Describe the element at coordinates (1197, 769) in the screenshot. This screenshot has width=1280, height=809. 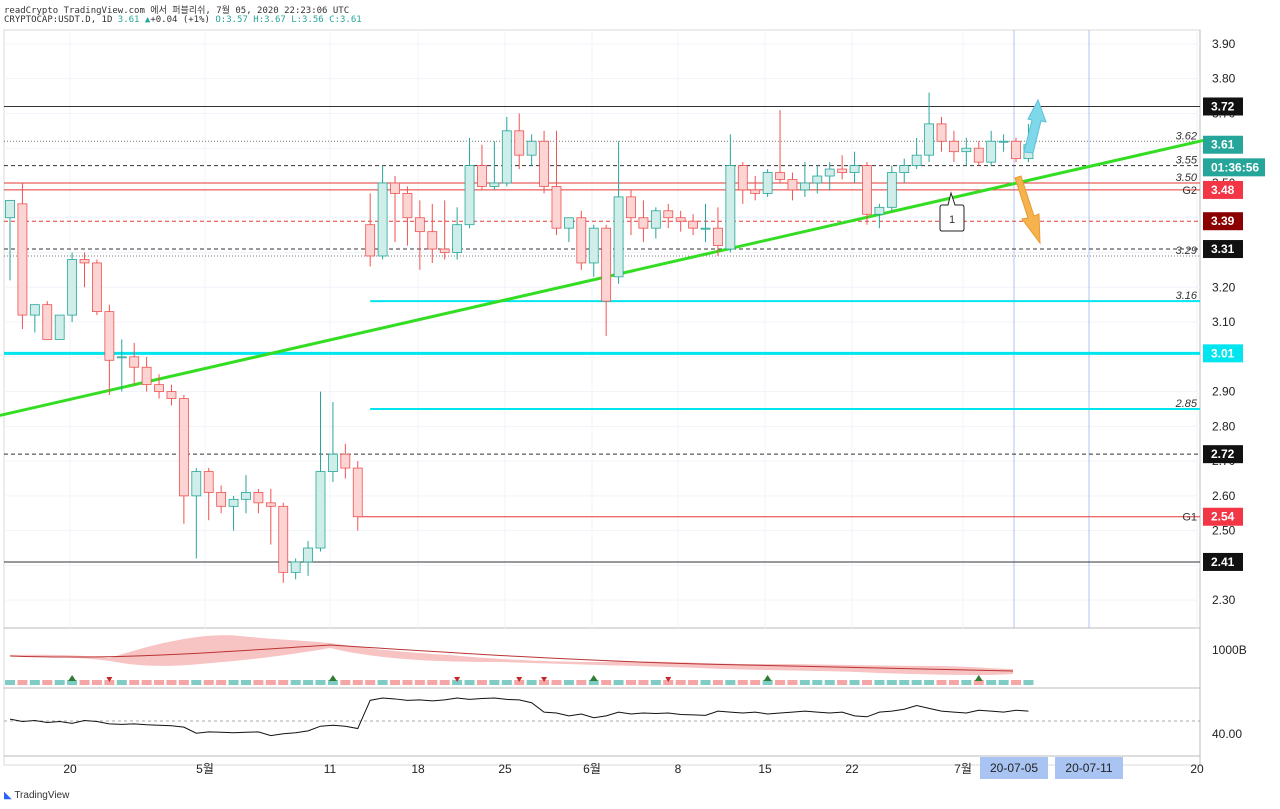
I see `x-tick-label: 20` at that location.